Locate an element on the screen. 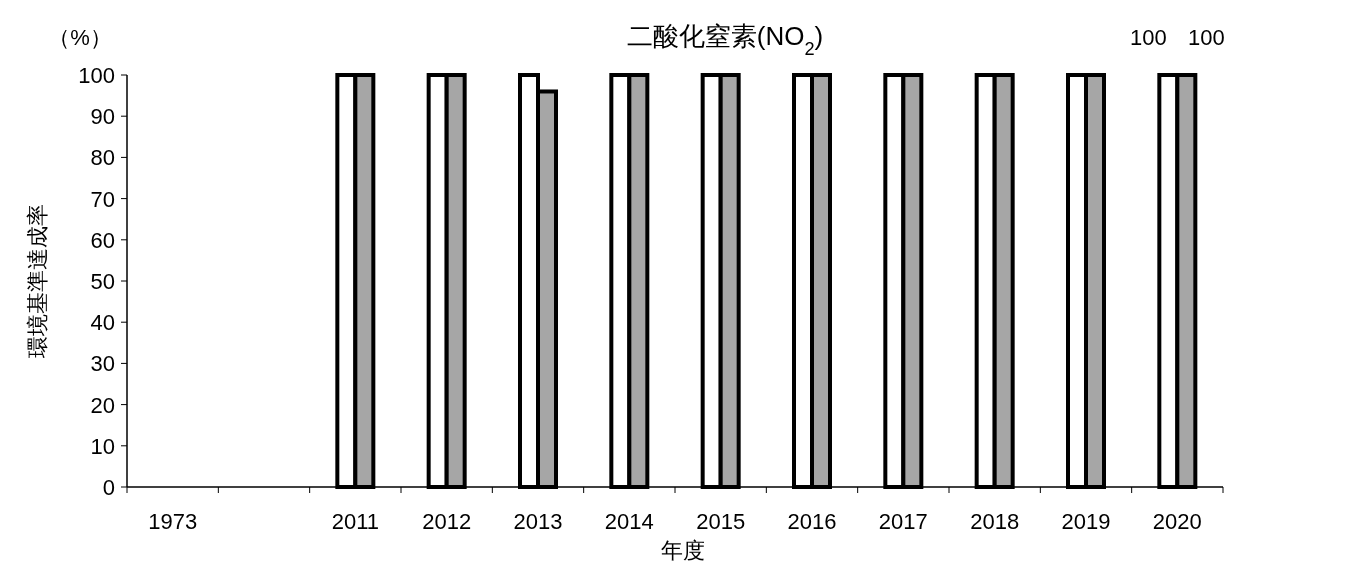 Image resolution: width=1365 pixels, height=572 pixels. chart-title: 二酸化窒素(NO$_{2}$) is located at coordinates (725, 40).